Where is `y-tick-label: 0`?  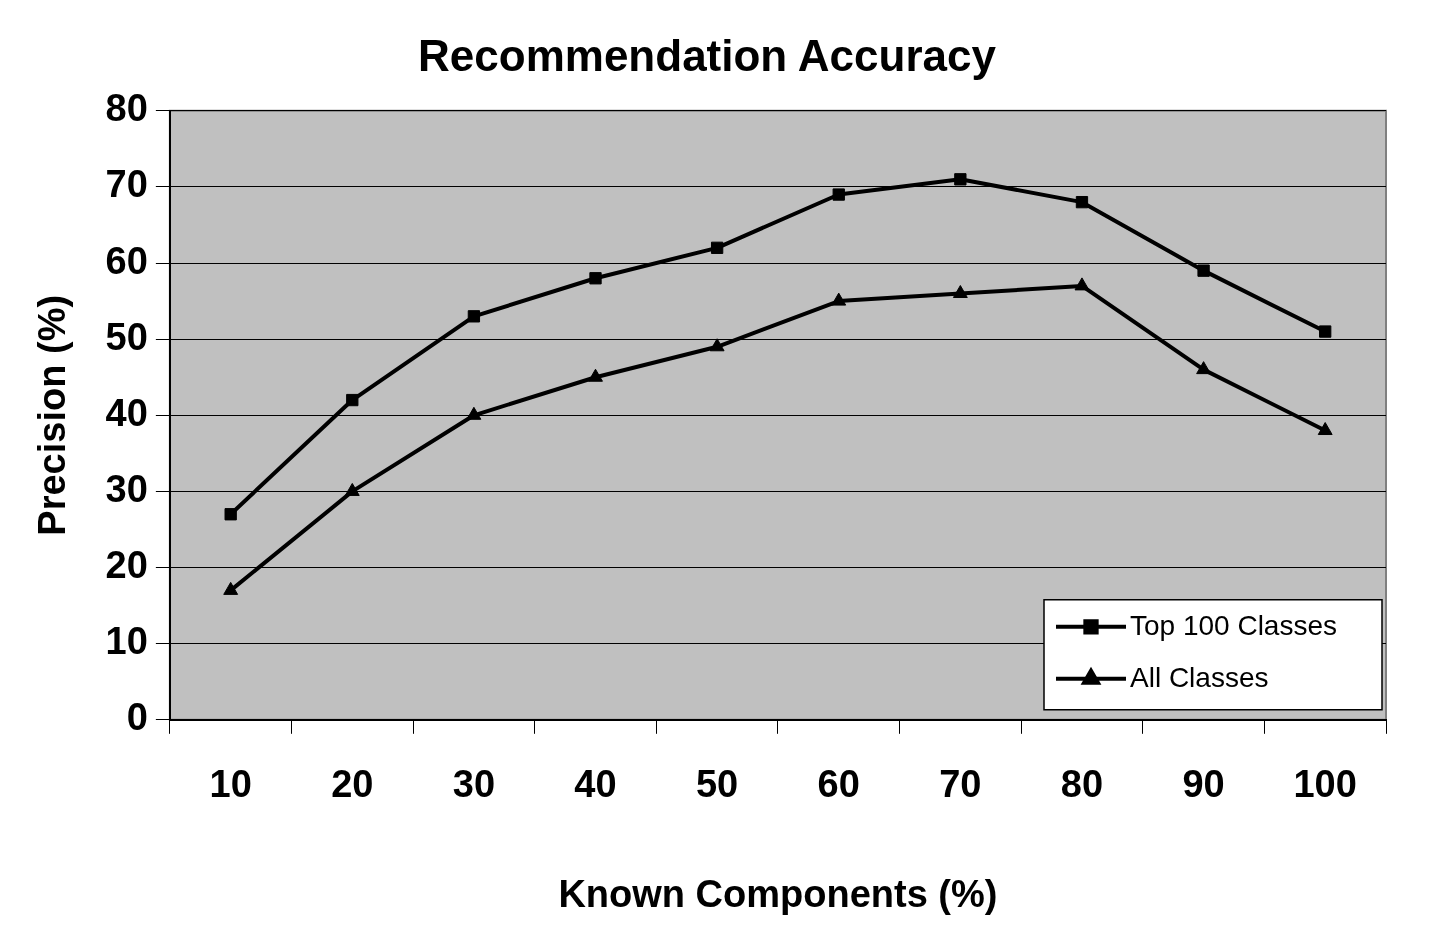 y-tick-label: 0 is located at coordinates (137, 717).